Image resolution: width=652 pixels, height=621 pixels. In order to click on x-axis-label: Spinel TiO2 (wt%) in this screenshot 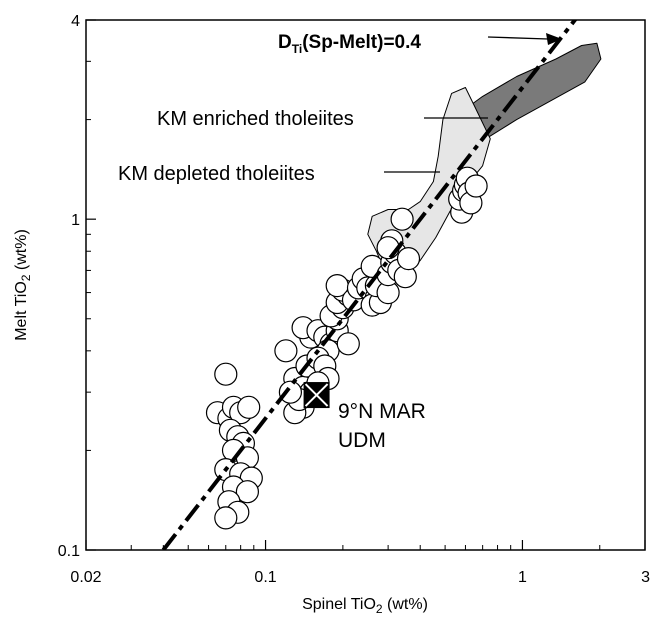, I will do `click(365, 606)`.